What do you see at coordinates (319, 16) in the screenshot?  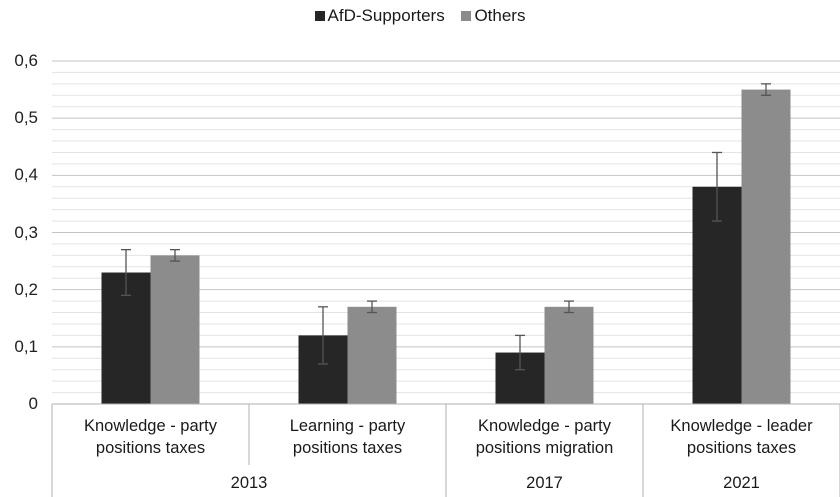 I see `legend-swatch-afd` at bounding box center [319, 16].